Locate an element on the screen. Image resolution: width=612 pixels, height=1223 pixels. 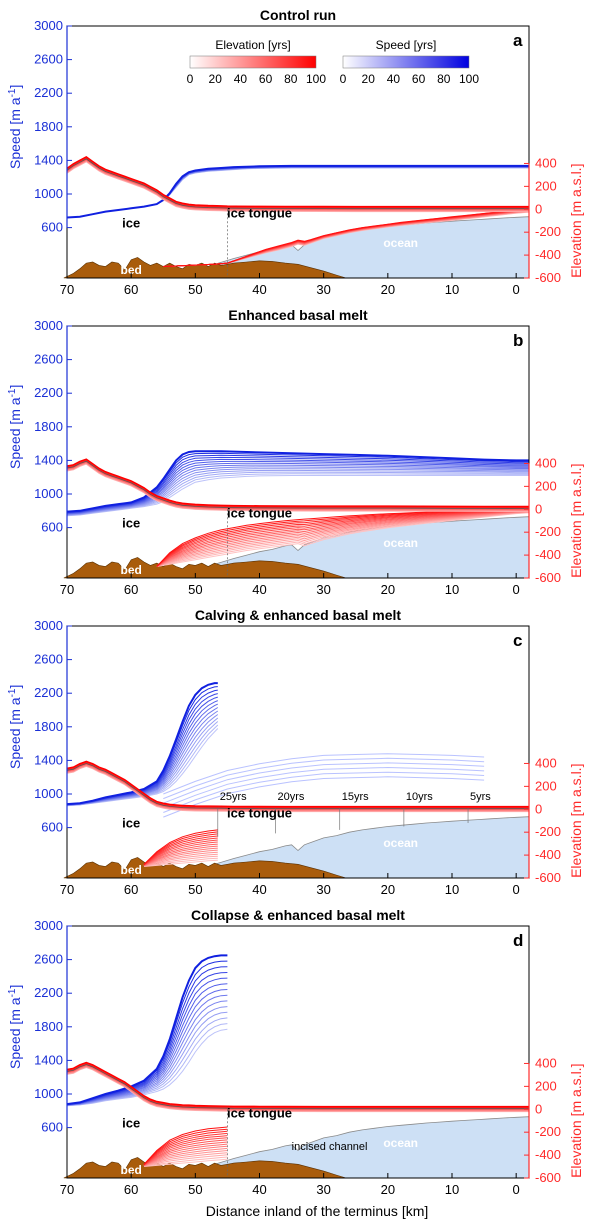
y-right-tick-label: -400 is located at coordinates (548, 1154).